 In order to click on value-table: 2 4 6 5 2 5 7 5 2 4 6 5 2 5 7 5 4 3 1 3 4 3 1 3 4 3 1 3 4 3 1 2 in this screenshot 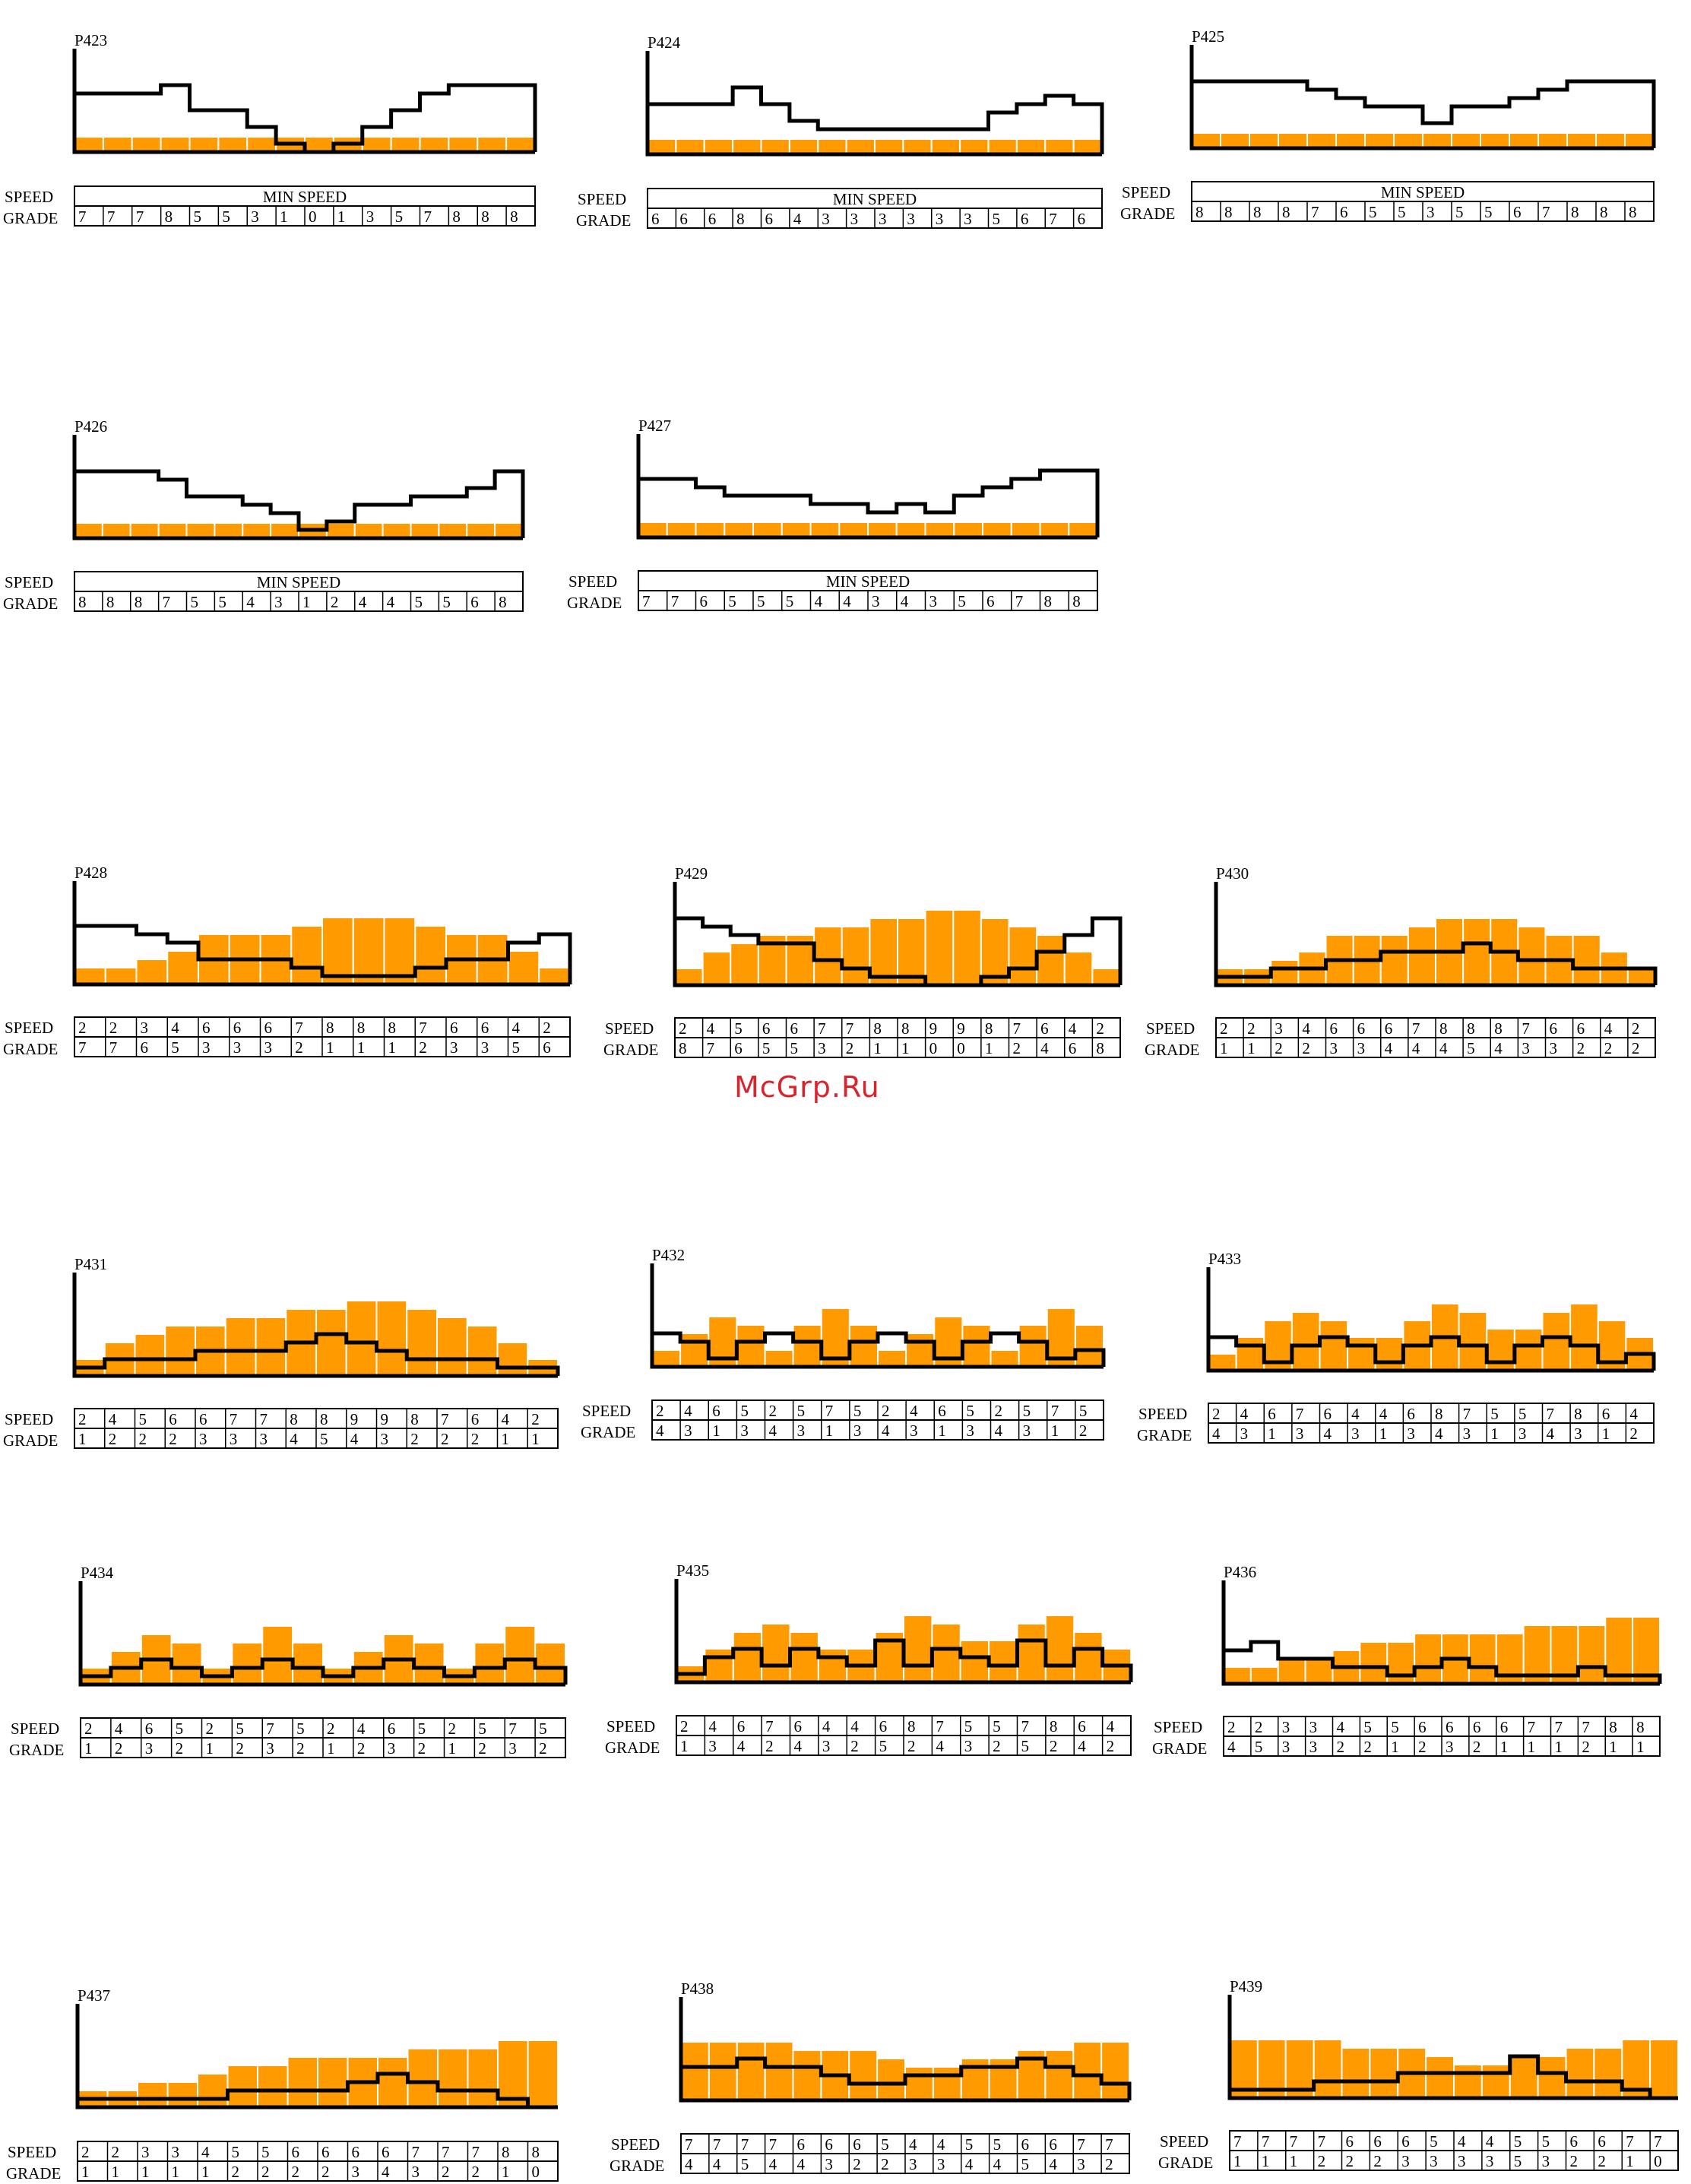, I will do `click(877, 1420)`.